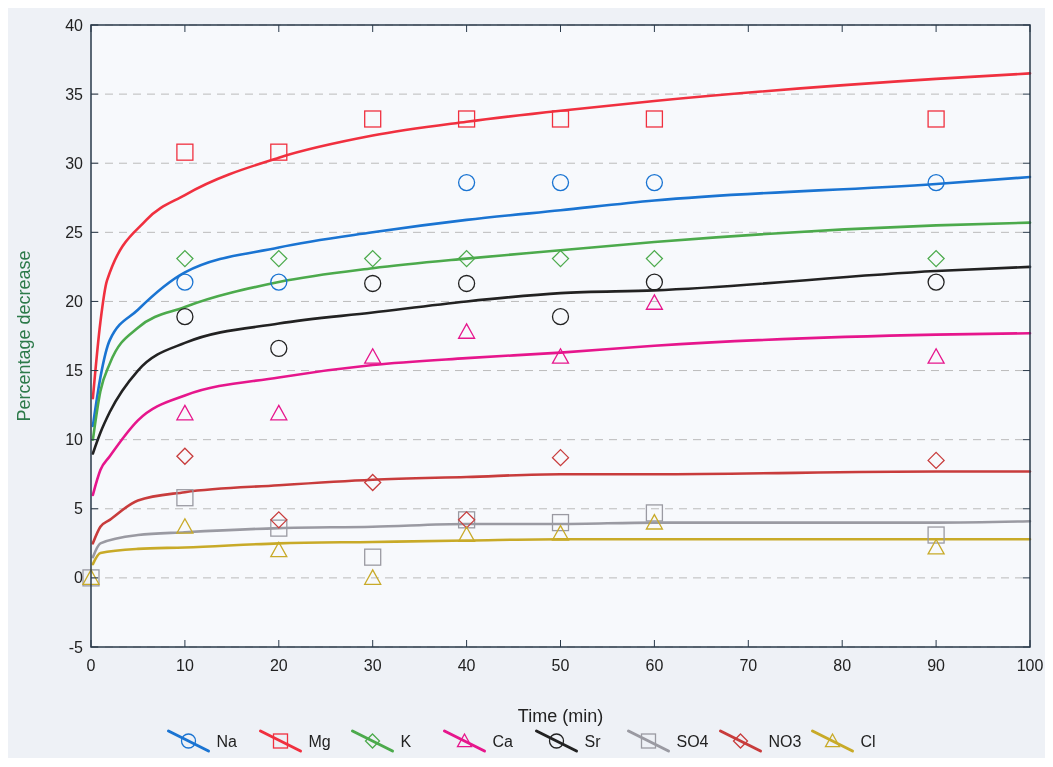 This screenshot has width=1053, height=767. What do you see at coordinates (79, 509) in the screenshot?
I see `y-tick-label: 5` at bounding box center [79, 509].